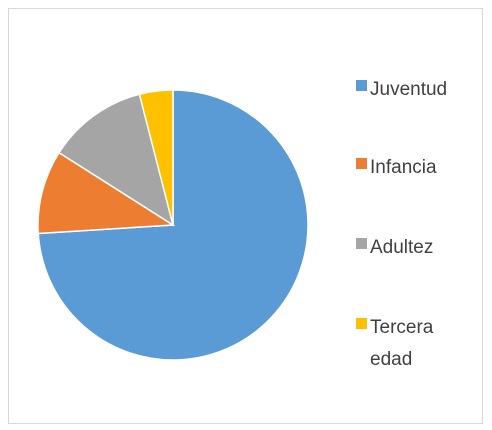  I want to click on legend-item: Adultez, so click(413, 248).